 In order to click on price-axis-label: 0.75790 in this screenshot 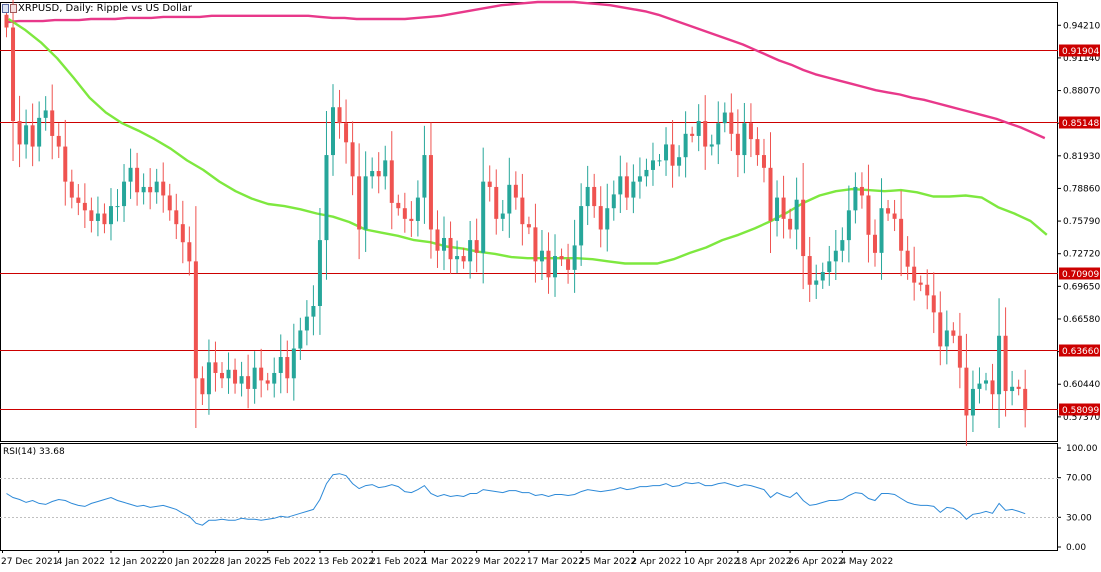, I will do `click(1081, 222)`.